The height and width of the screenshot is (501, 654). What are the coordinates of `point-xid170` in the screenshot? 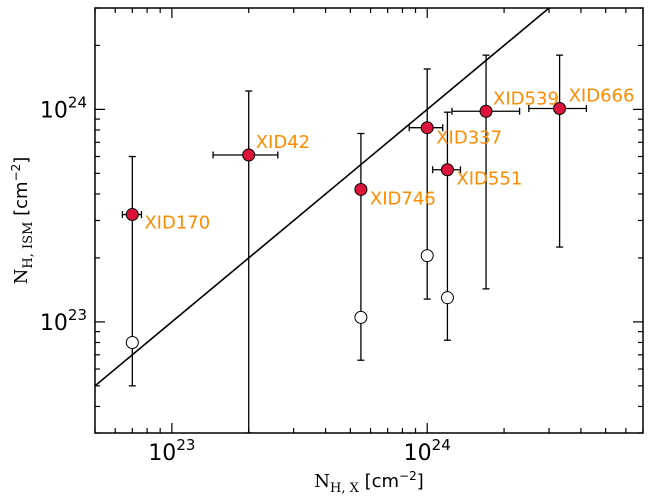 It's located at (132, 215).